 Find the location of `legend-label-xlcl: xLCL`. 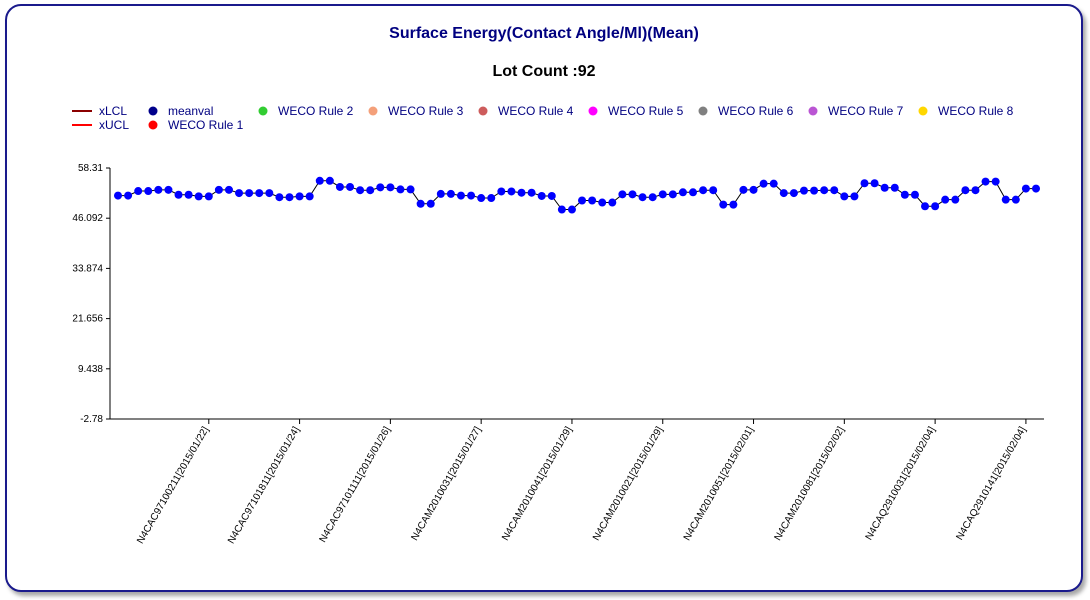

legend-label-xlcl: xLCL is located at coordinates (113, 111).